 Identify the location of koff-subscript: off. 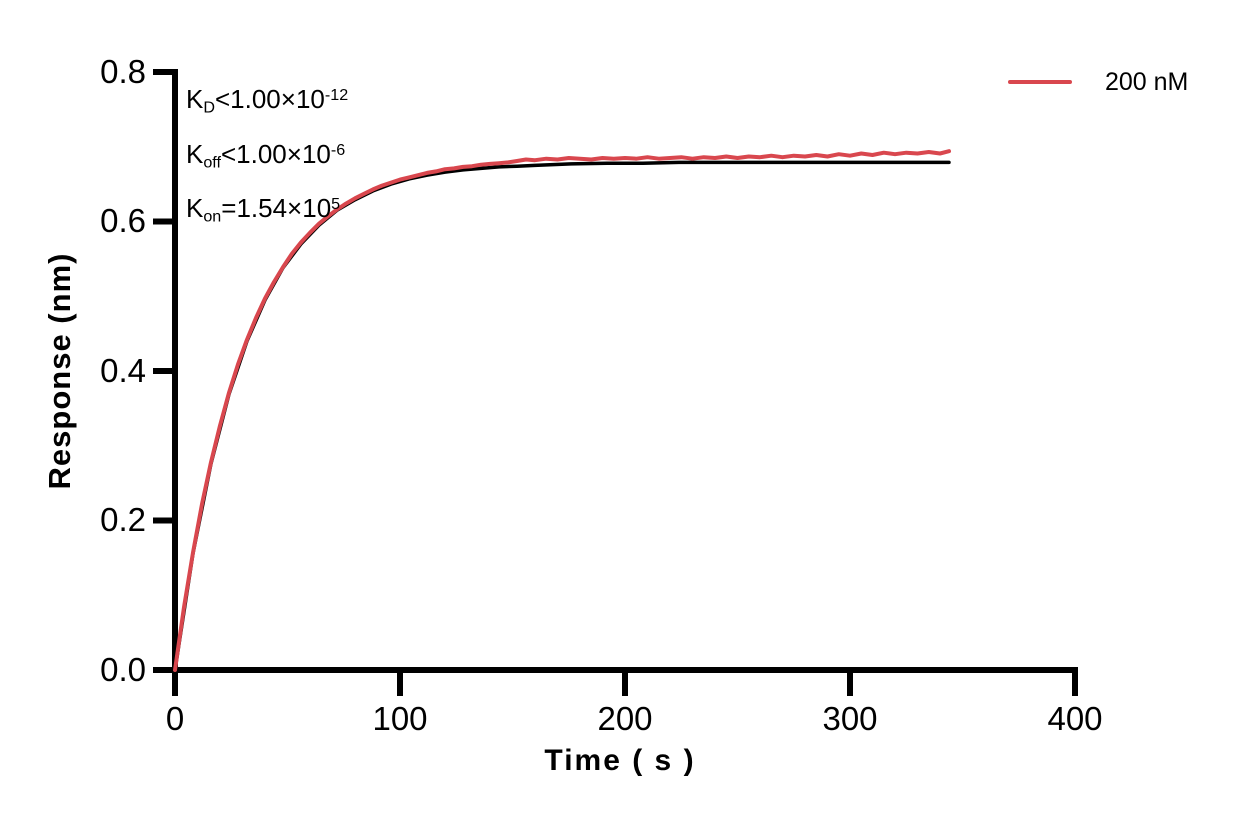
(212, 162).